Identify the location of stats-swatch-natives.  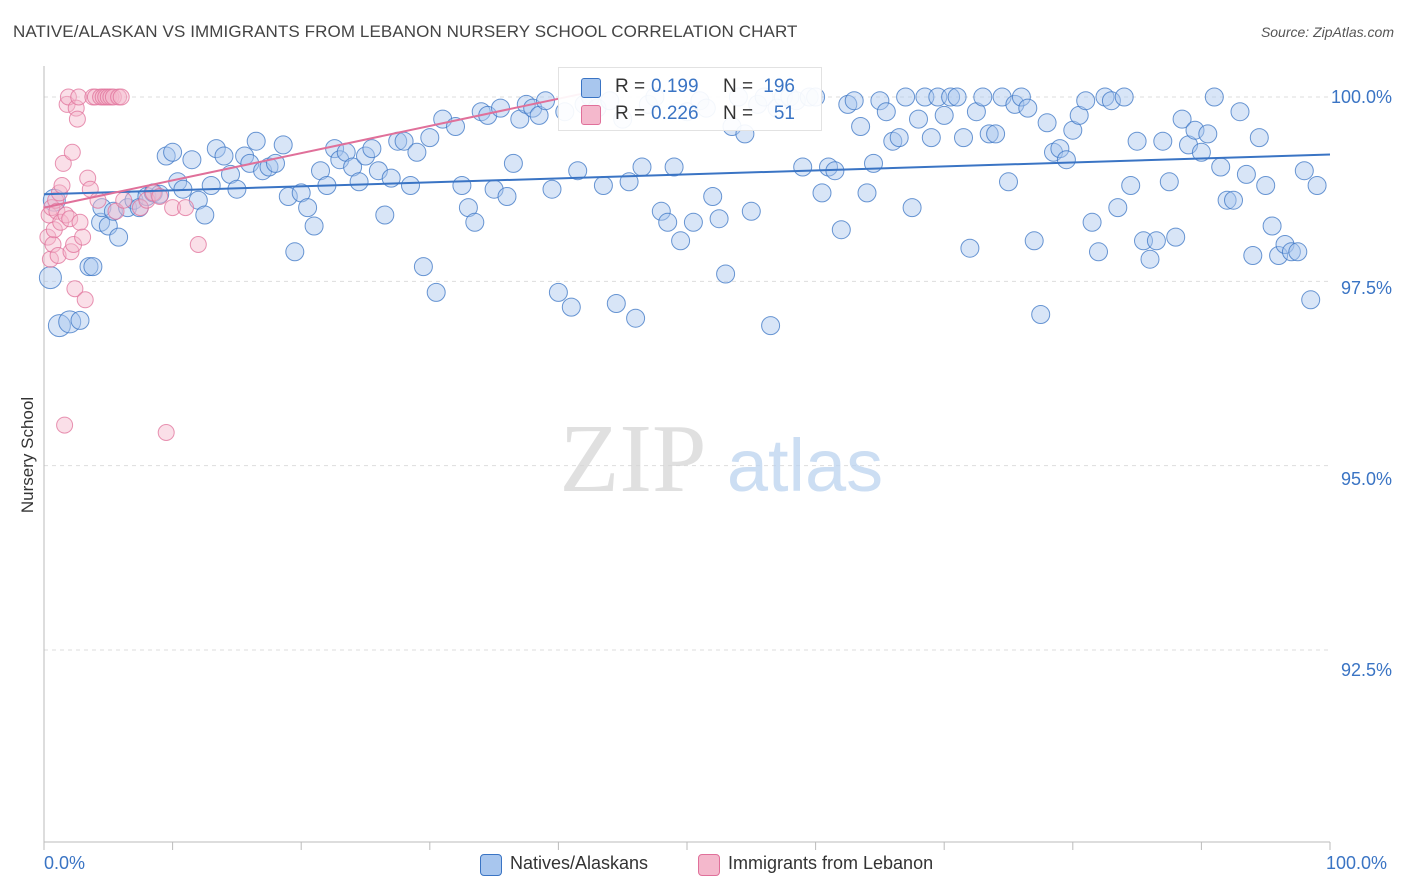
(591, 88).